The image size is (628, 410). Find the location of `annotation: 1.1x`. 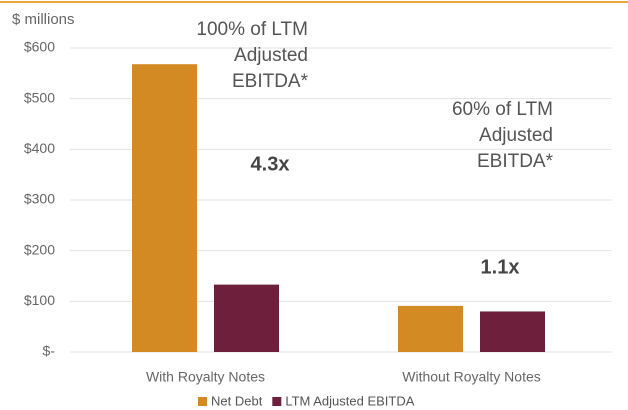

annotation: 1.1x is located at coordinates (500, 267).